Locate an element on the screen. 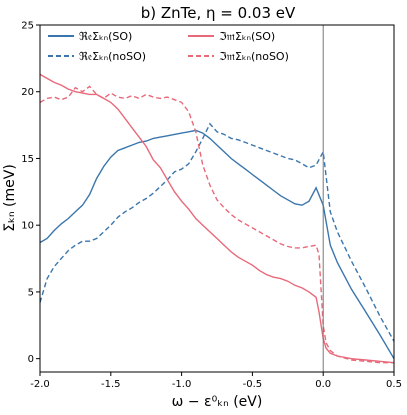 This screenshot has height=415, width=407. y-tick-label: 10 is located at coordinates (27, 226).